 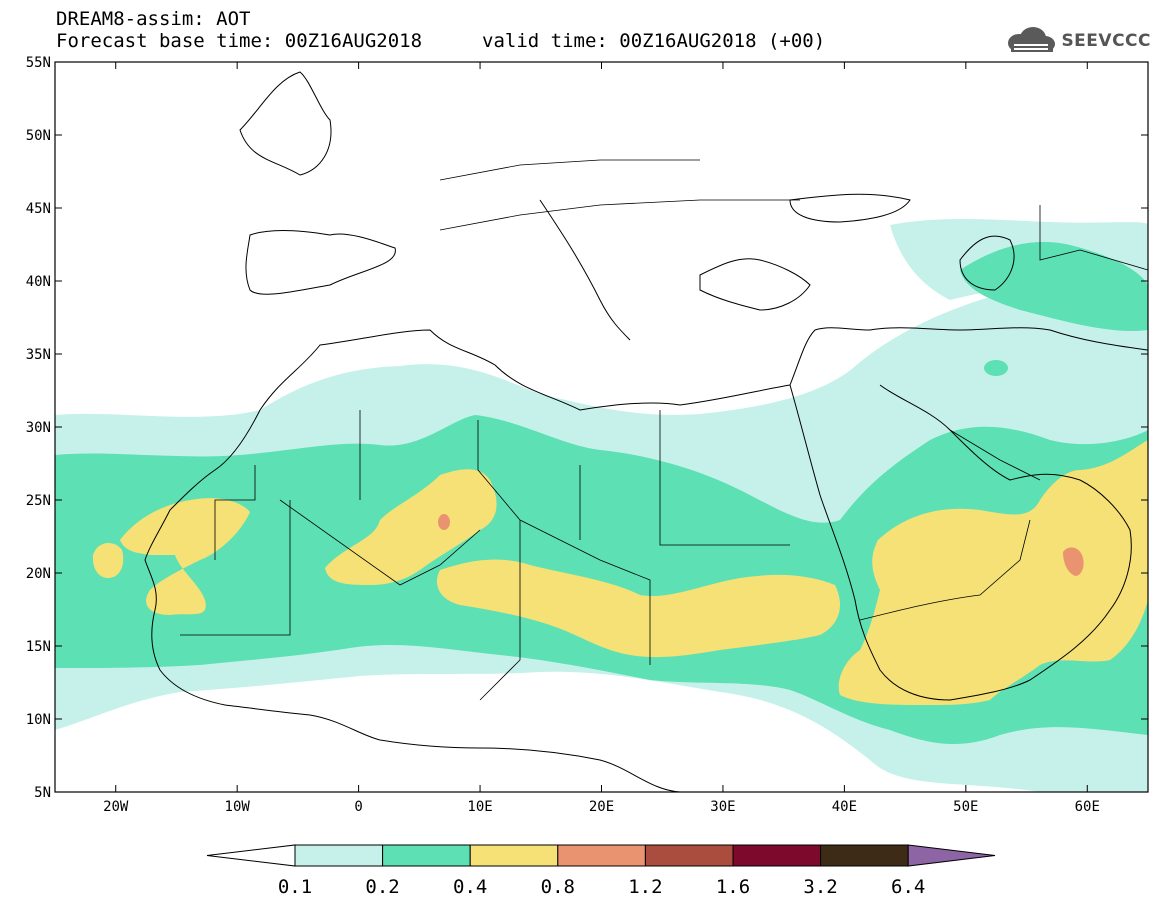 What do you see at coordinates (844, 807) in the screenshot?
I see `lon-tick-label: 40E` at bounding box center [844, 807].